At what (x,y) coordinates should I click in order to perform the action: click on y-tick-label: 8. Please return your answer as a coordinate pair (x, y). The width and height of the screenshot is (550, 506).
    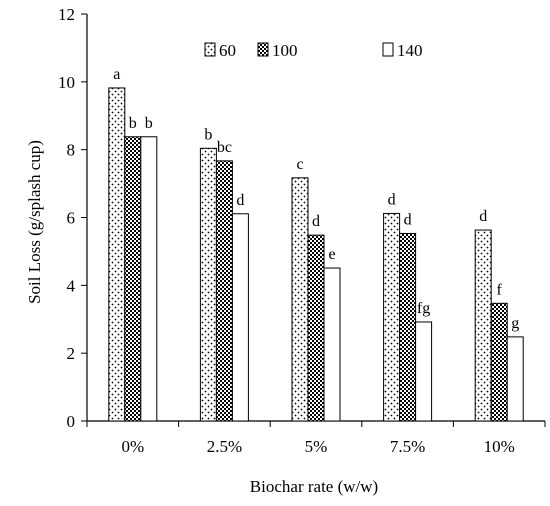
    Looking at the image, I should click on (71, 150).